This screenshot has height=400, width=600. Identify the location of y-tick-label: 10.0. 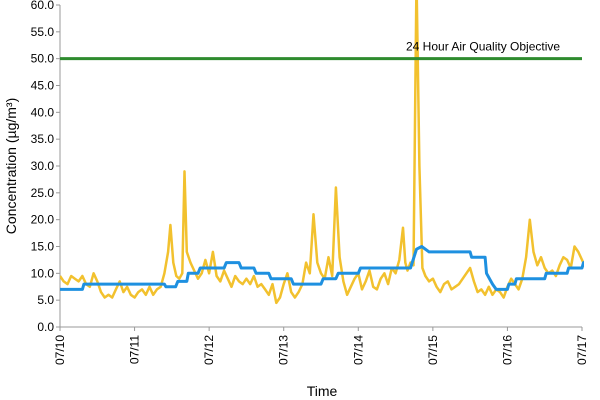
(43, 273).